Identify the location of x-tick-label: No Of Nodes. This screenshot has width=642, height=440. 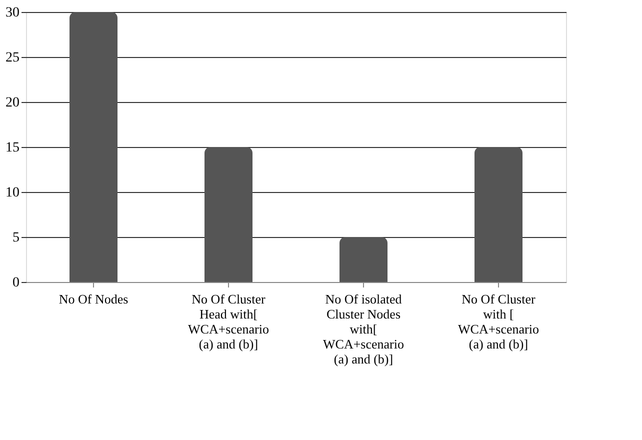
(93, 299).